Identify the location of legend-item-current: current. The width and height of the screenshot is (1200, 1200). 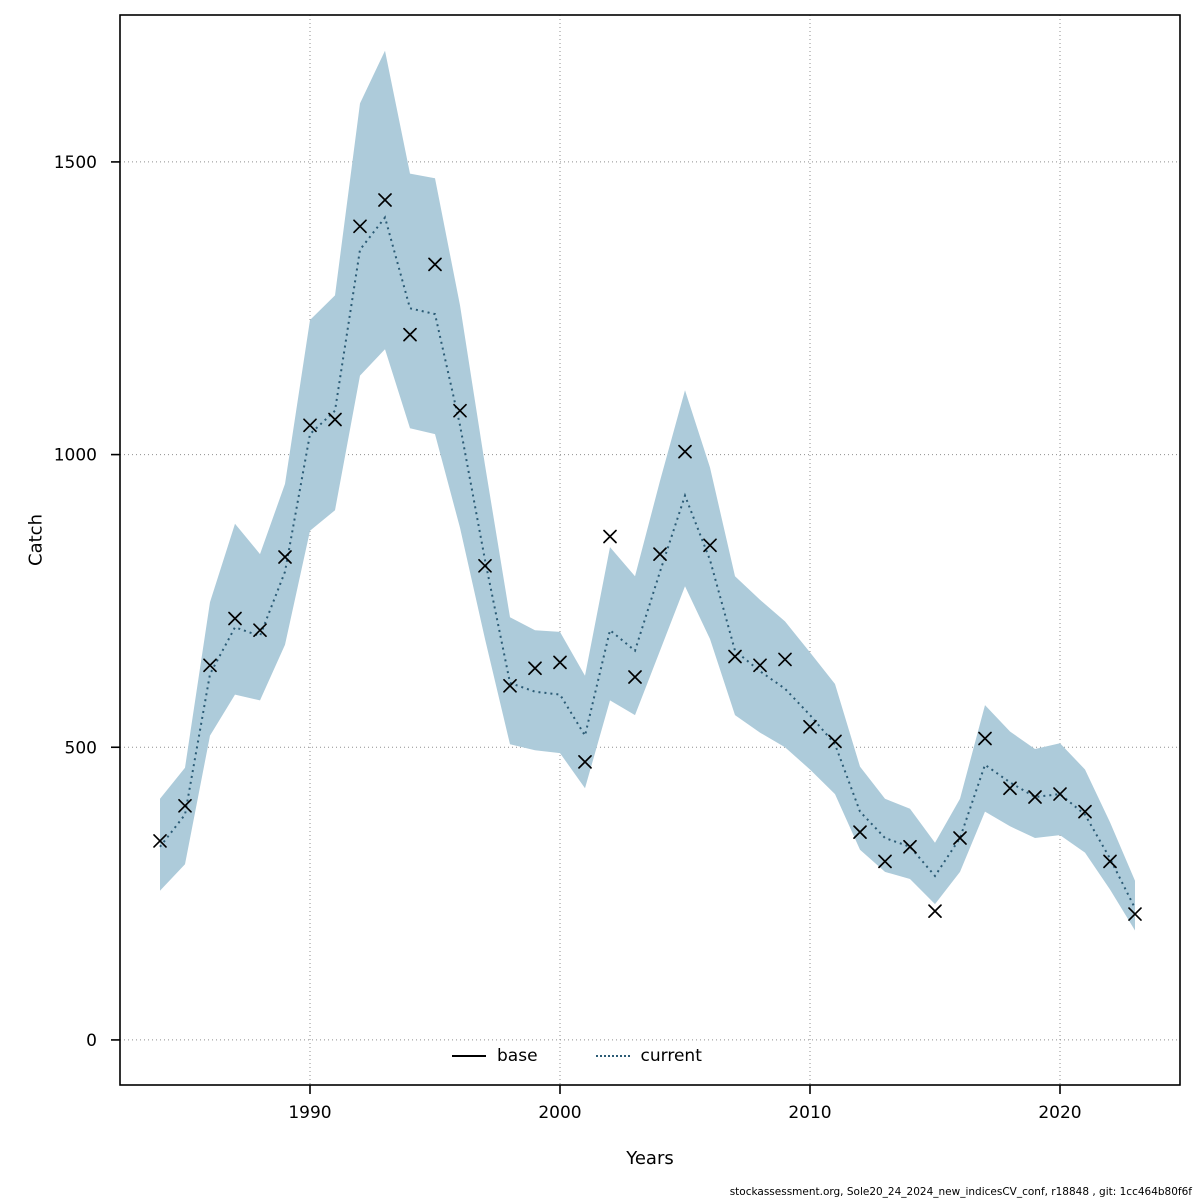
(648, 1056).